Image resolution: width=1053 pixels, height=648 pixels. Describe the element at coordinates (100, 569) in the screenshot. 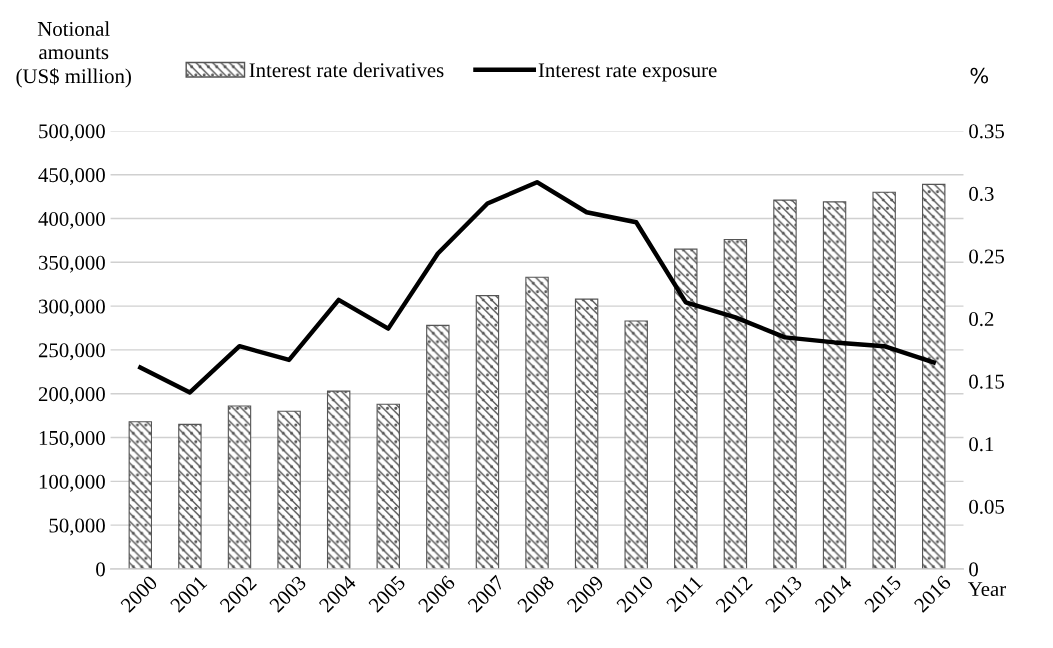

I see `y-tick-label: 0` at that location.